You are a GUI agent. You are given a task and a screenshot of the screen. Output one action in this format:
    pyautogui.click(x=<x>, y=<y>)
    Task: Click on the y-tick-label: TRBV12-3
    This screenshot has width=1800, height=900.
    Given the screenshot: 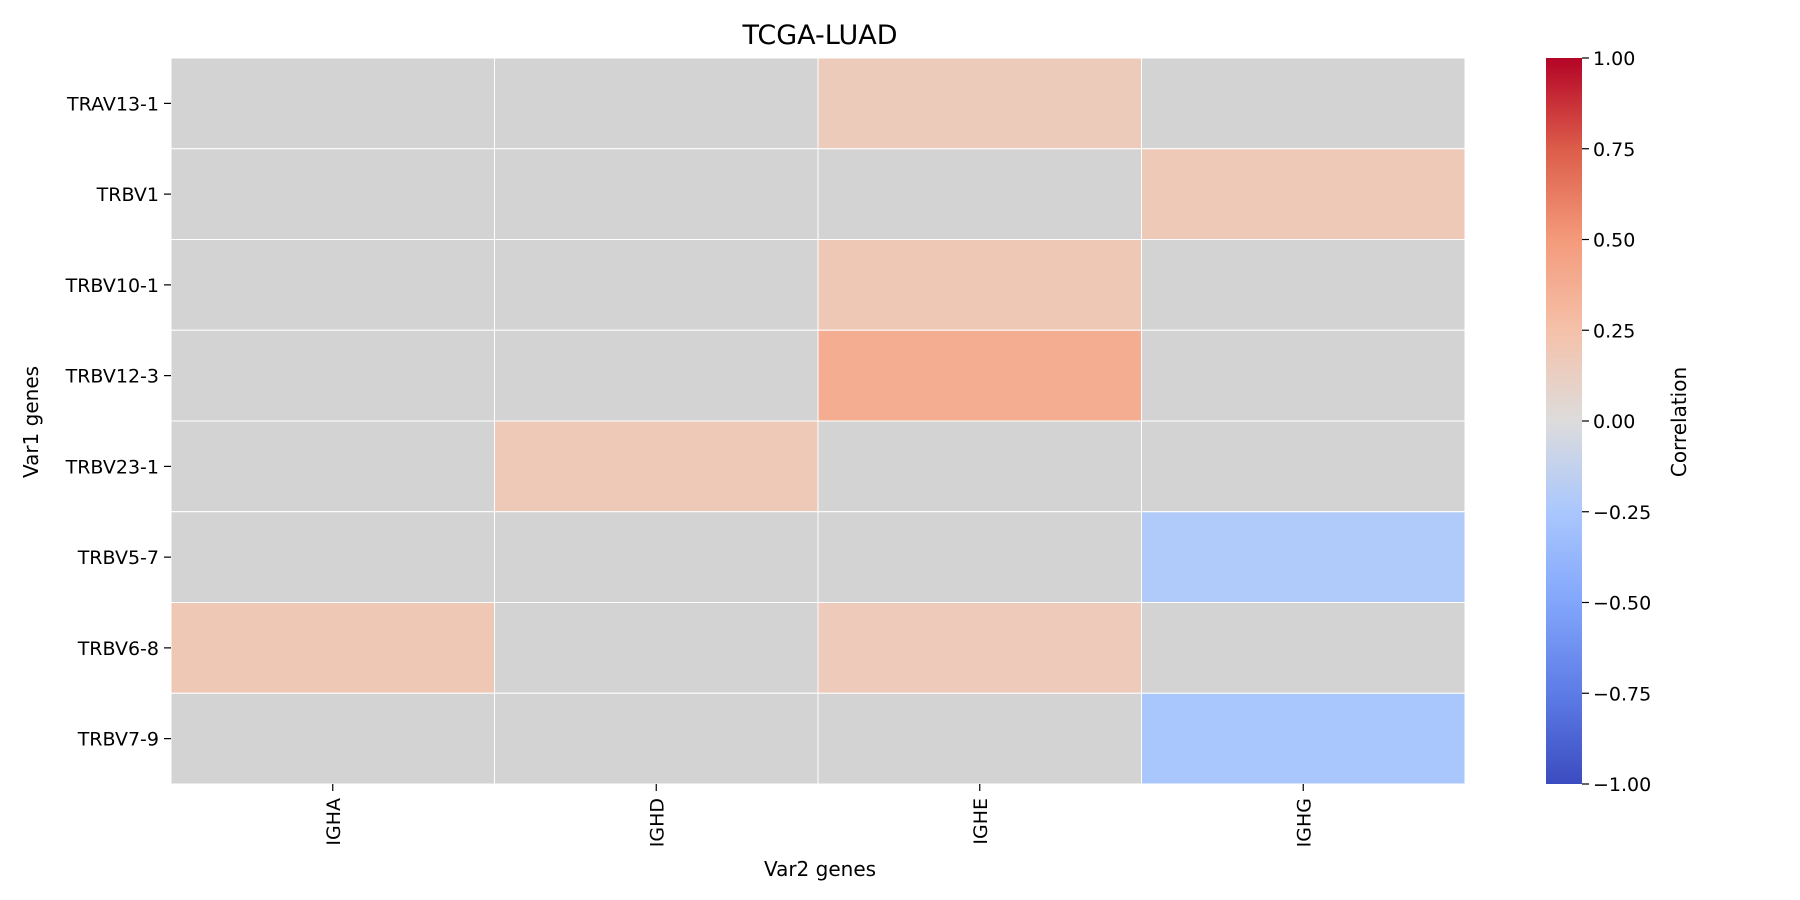 What is the action you would take?
    pyautogui.click(x=112, y=377)
    